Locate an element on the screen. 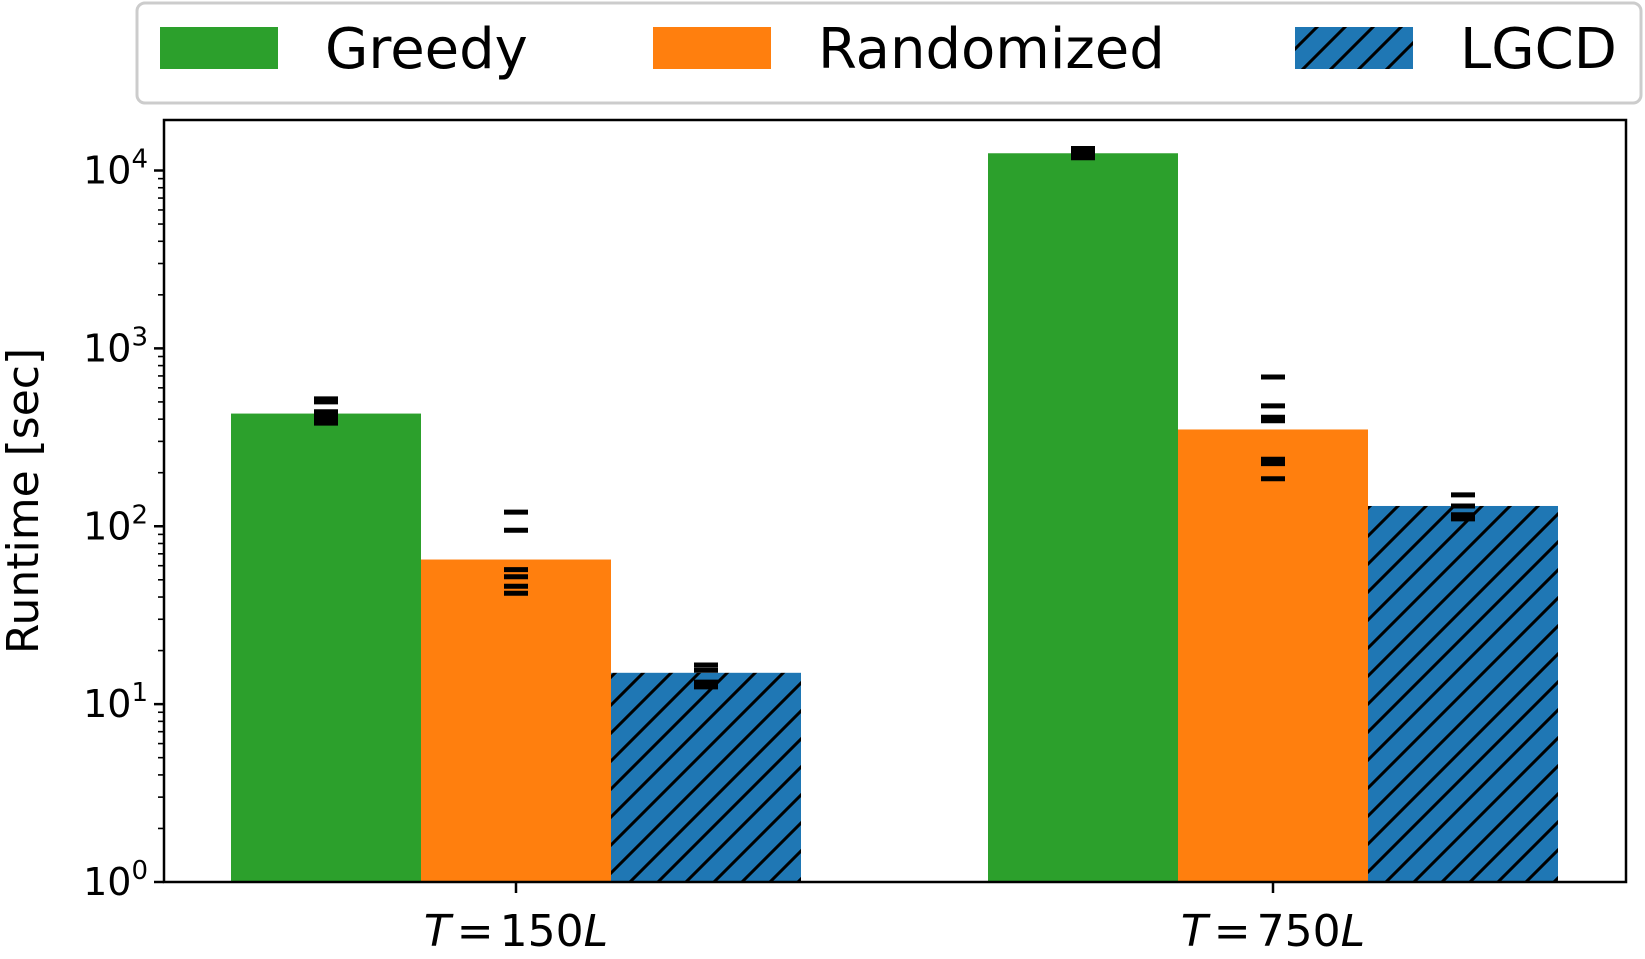  y-tick-base-5: 10 is located at coordinates (107, 171).